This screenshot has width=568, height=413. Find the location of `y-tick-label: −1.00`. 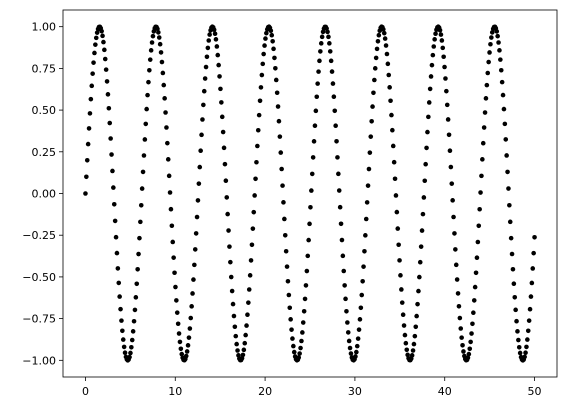

y-tick-label: −1.00 is located at coordinates (39, 360).